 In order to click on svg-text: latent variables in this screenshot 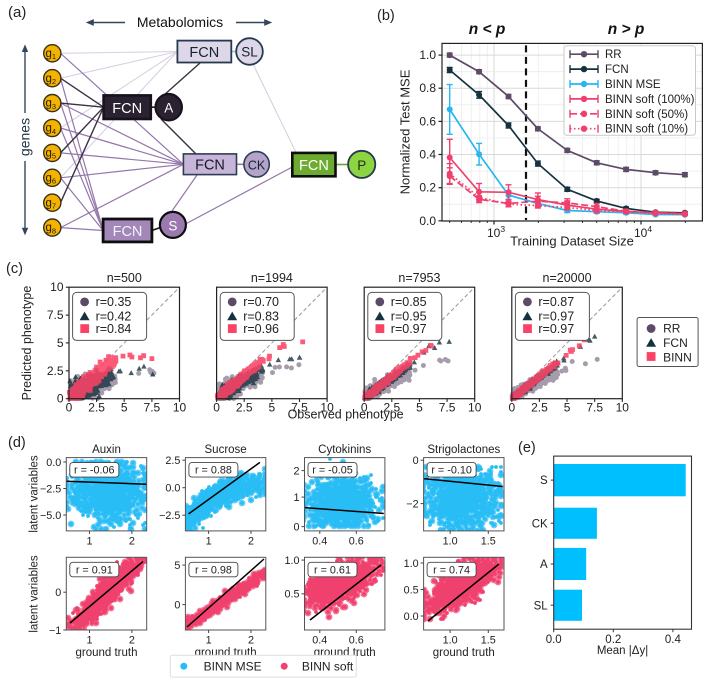, I will do `click(35, 494)`.